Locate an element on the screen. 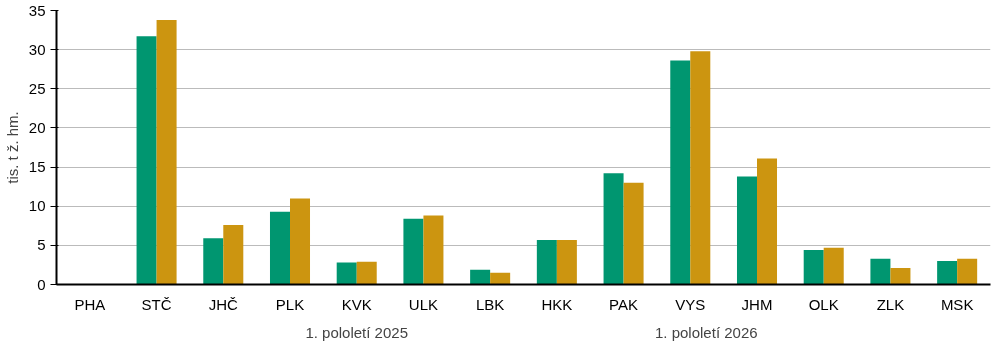 This screenshot has height=355, width=1004. y-tick-label: 5 is located at coordinates (41, 245).